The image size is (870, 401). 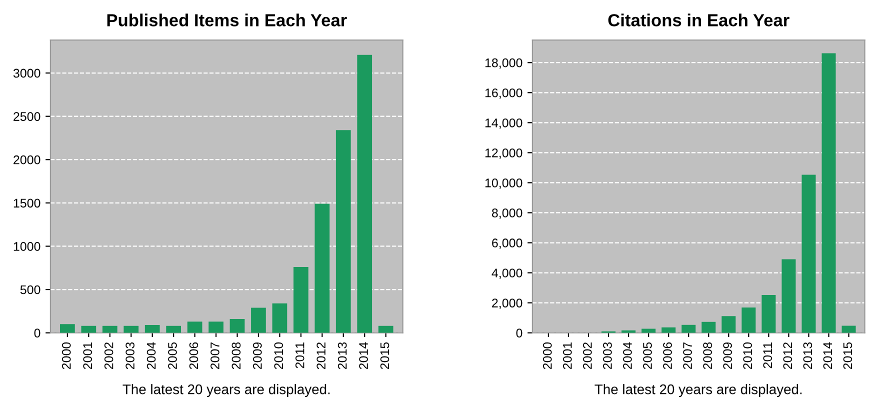 I want to click on y-tick-label: 4,000, so click(x=507, y=273).